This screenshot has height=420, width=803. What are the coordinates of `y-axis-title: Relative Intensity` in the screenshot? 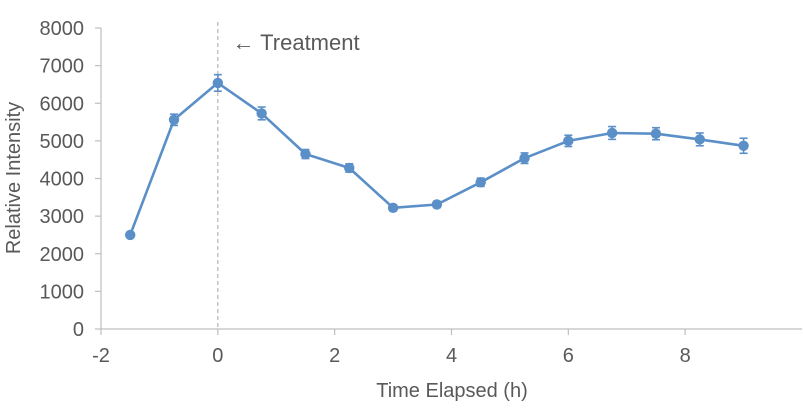 It's located at (14, 178).